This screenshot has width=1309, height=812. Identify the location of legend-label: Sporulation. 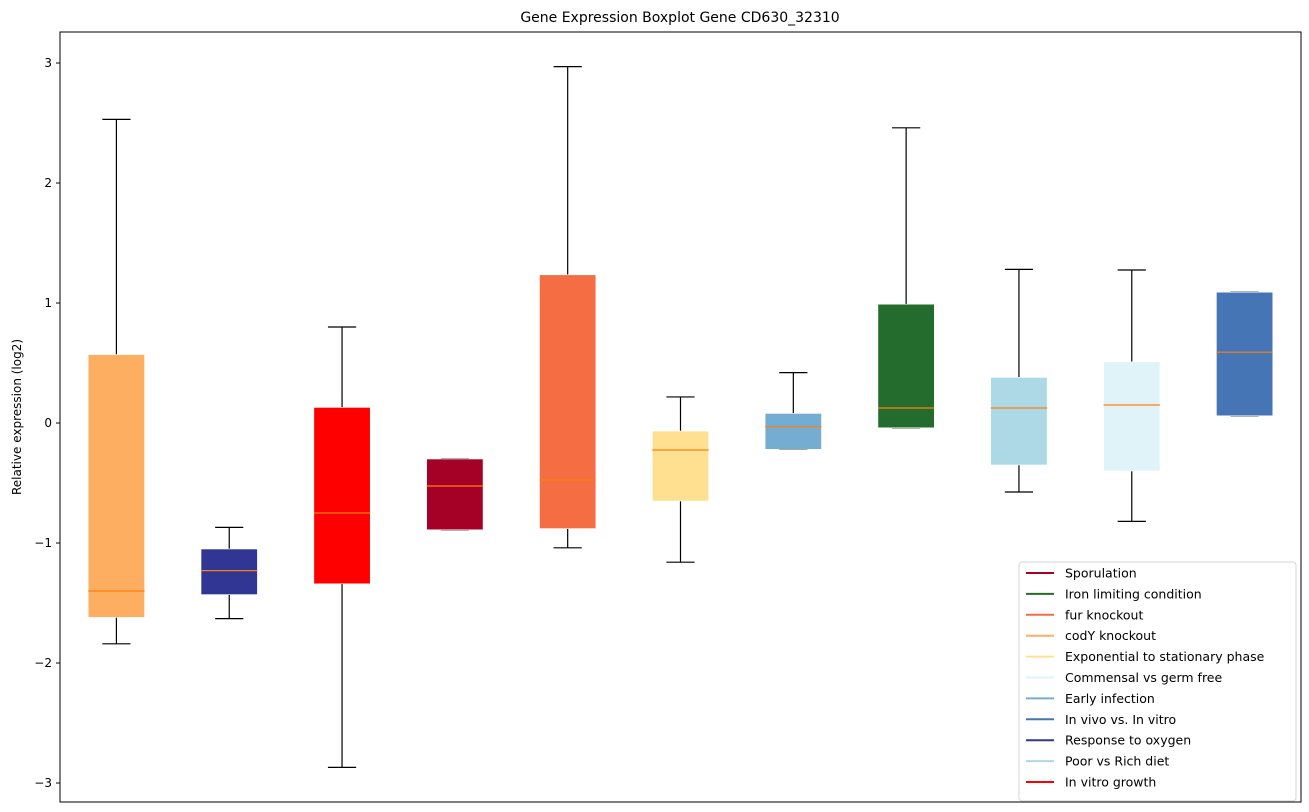
(1101, 573).